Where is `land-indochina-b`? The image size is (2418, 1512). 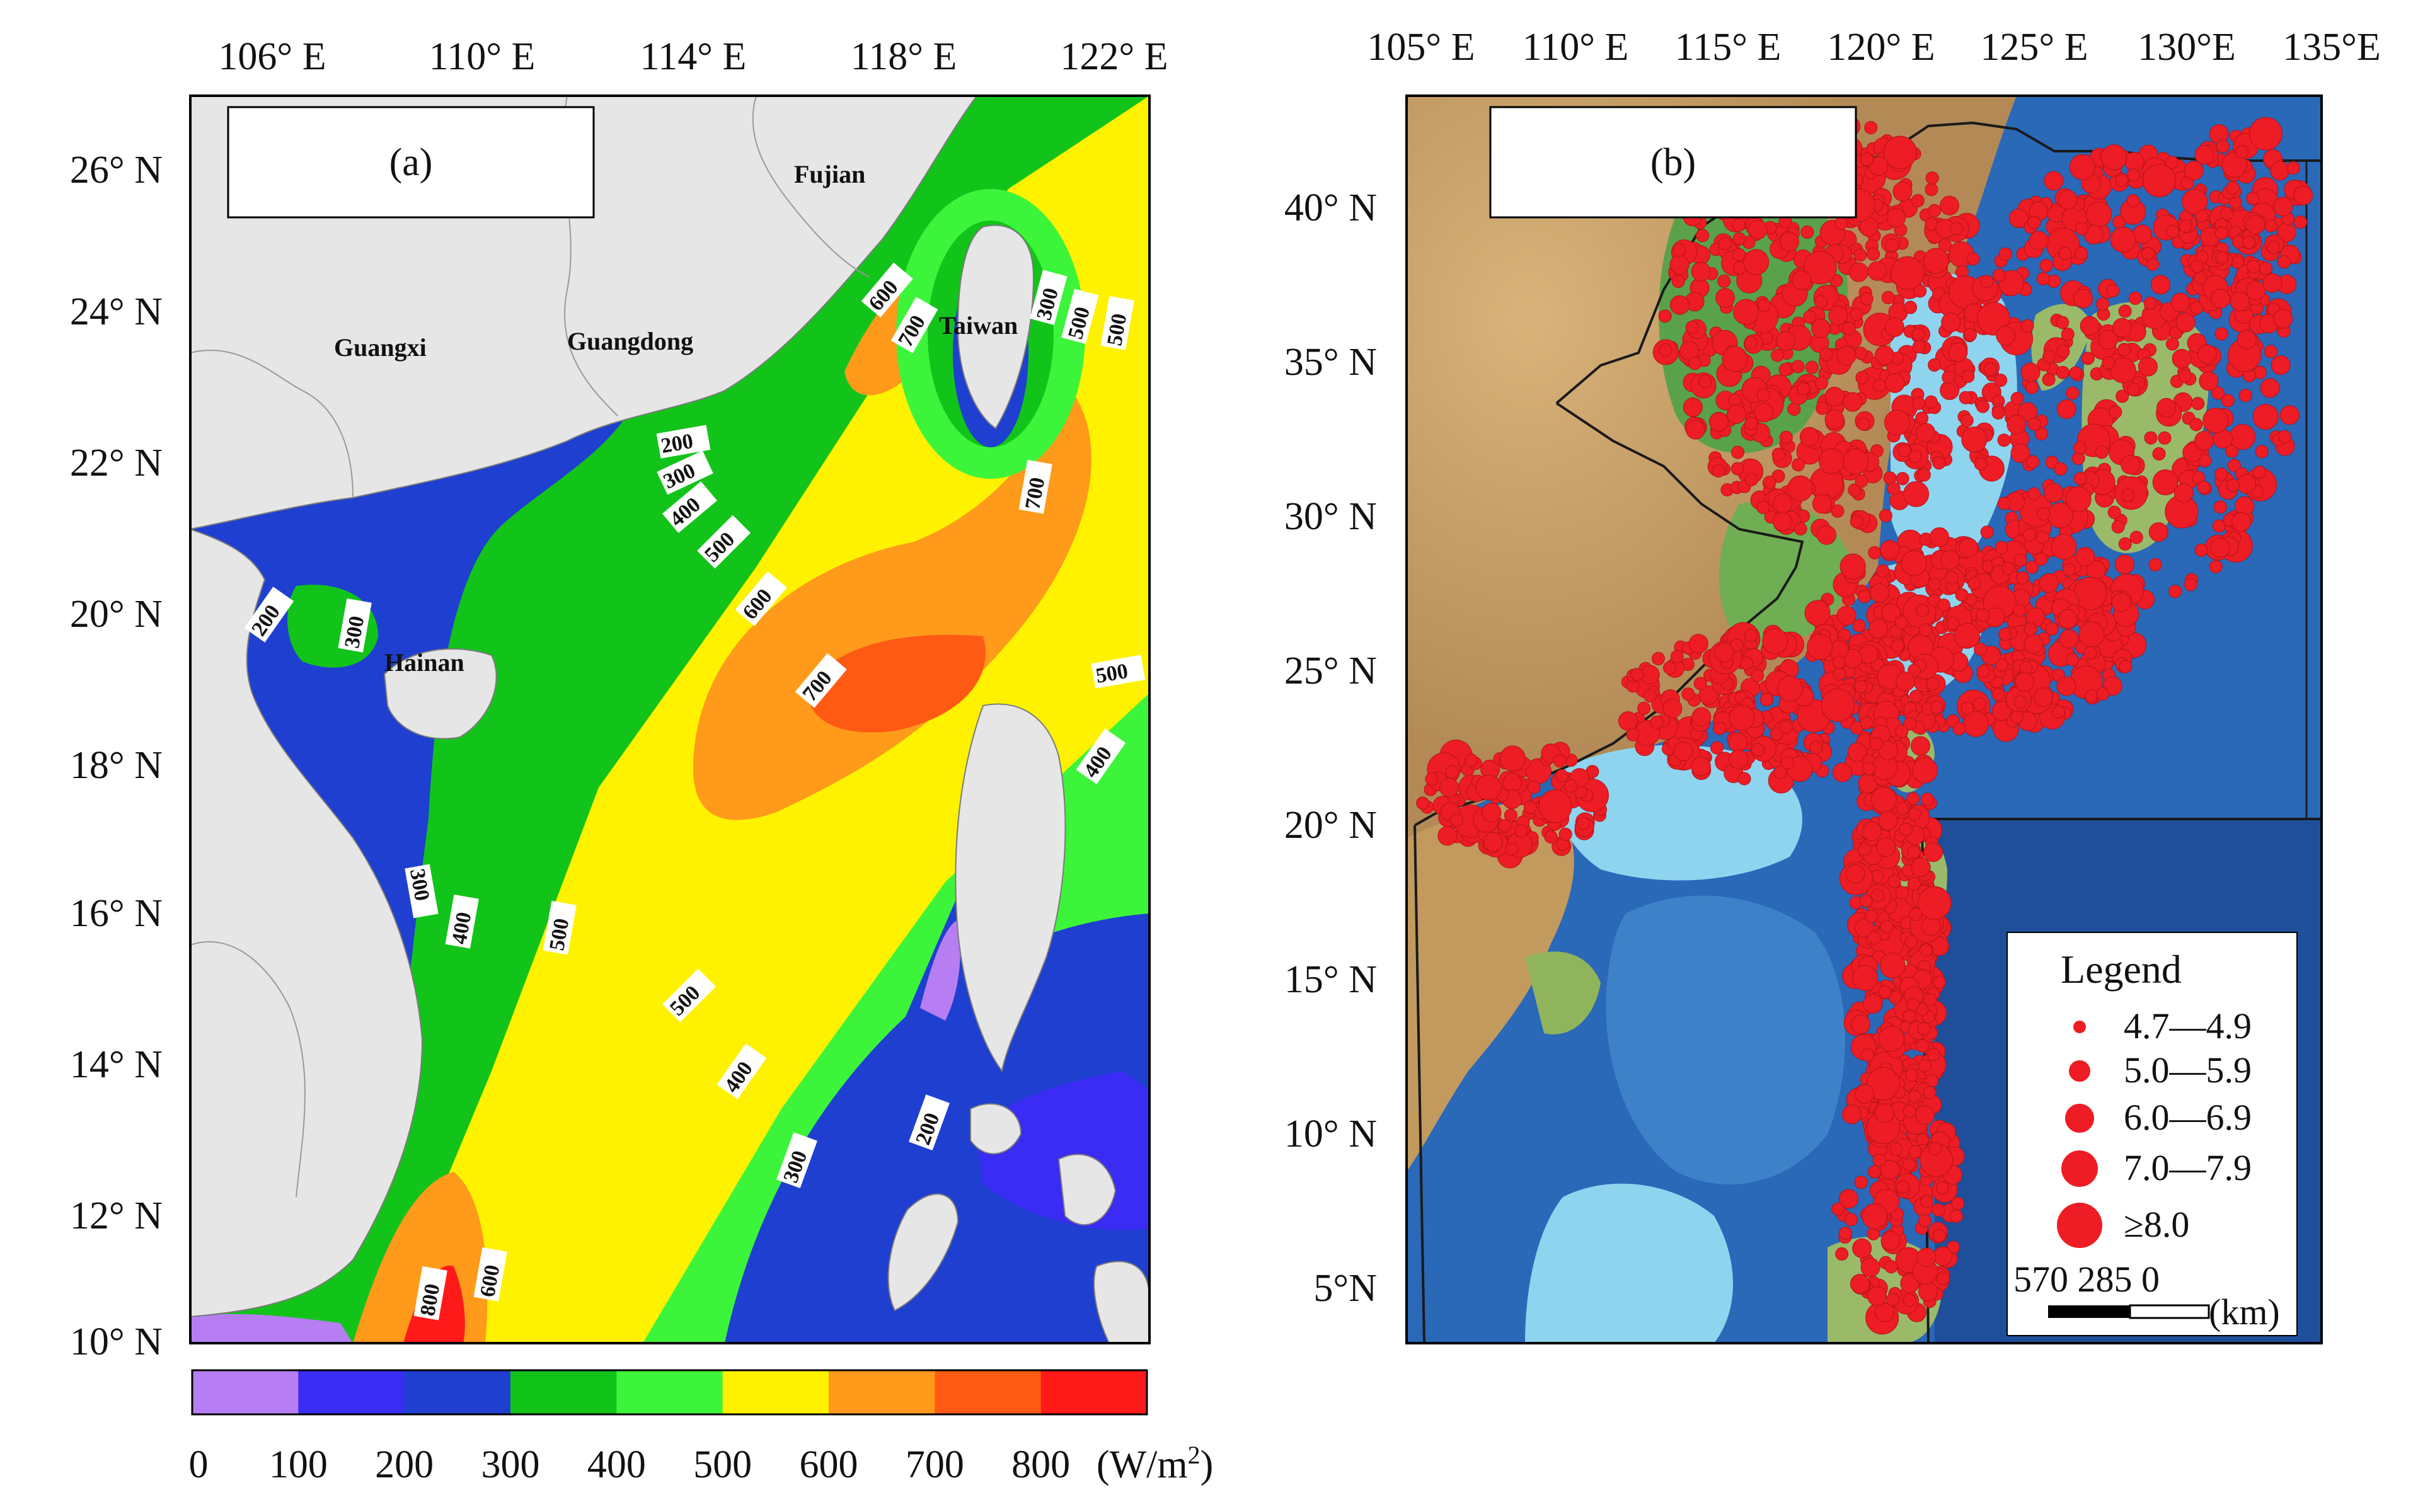
land-indochina-b is located at coordinates (1490, 987).